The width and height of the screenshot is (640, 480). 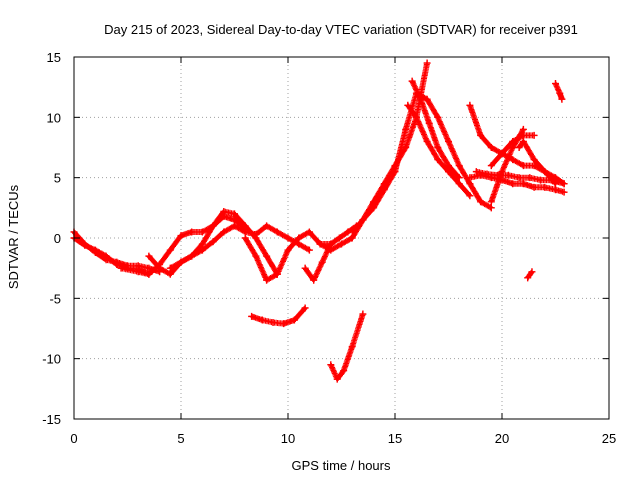 What do you see at coordinates (57, 238) in the screenshot?
I see `y-tick-label: 0` at bounding box center [57, 238].